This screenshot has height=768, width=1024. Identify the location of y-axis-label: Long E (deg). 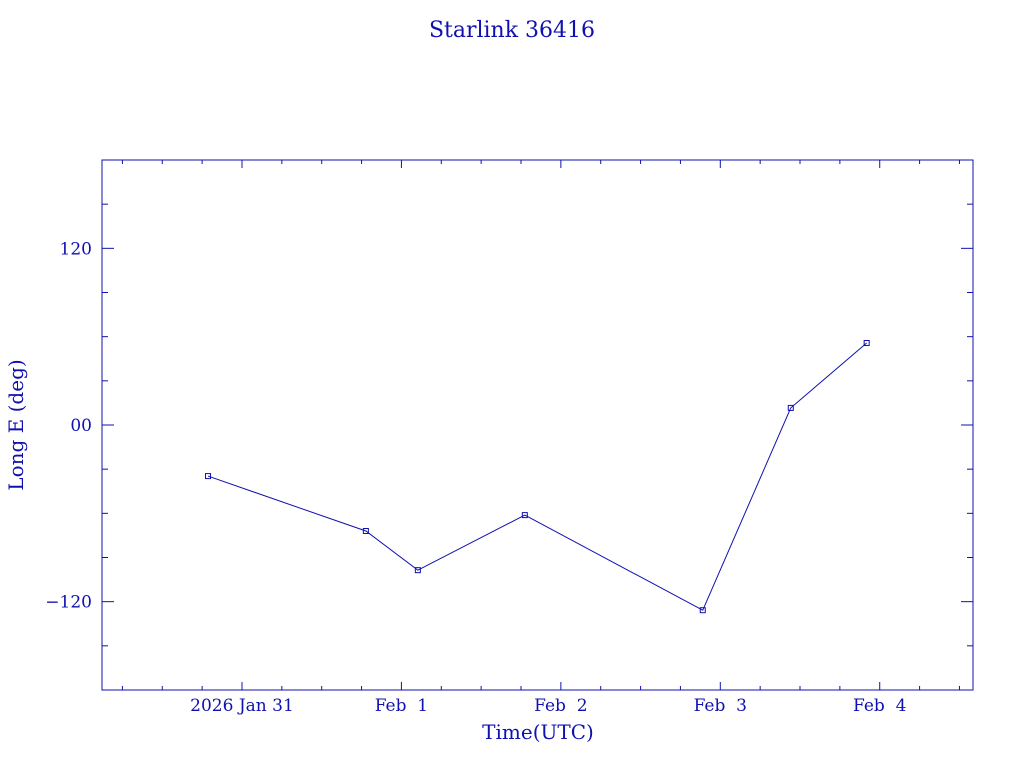
(16, 424).